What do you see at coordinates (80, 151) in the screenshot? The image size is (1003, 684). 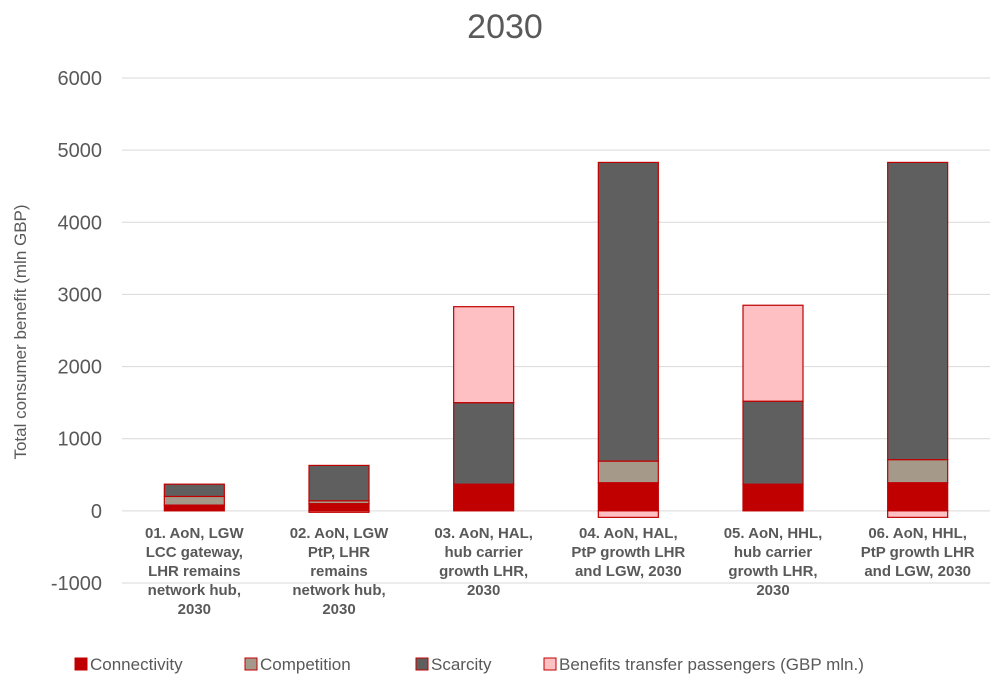 I see `y-tick-label: 5000` at bounding box center [80, 151].